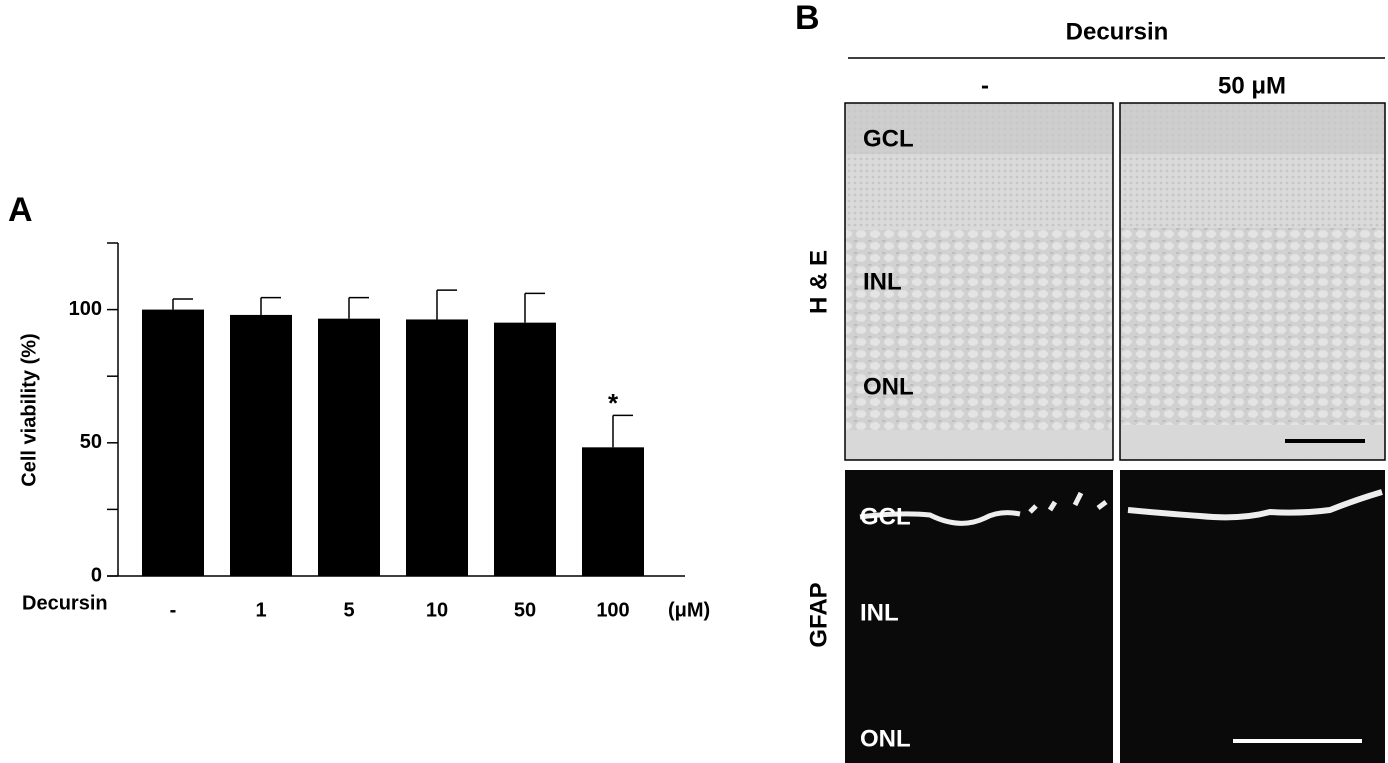 This screenshot has width=1388, height=763. I want to click on y-tick-label: 0, so click(96, 575).